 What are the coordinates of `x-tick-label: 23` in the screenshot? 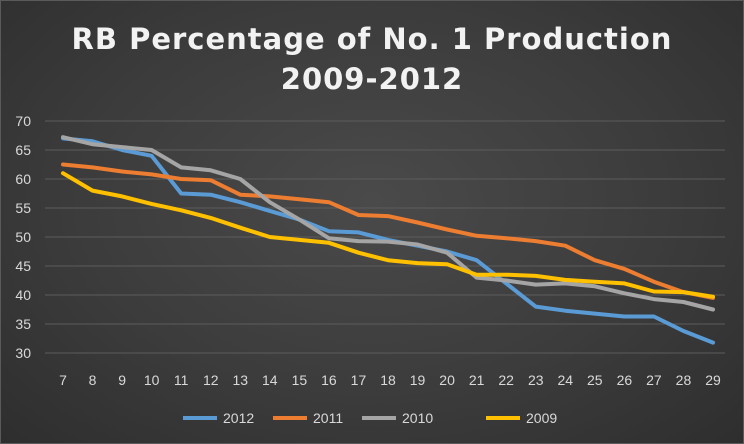 It's located at (536, 380).